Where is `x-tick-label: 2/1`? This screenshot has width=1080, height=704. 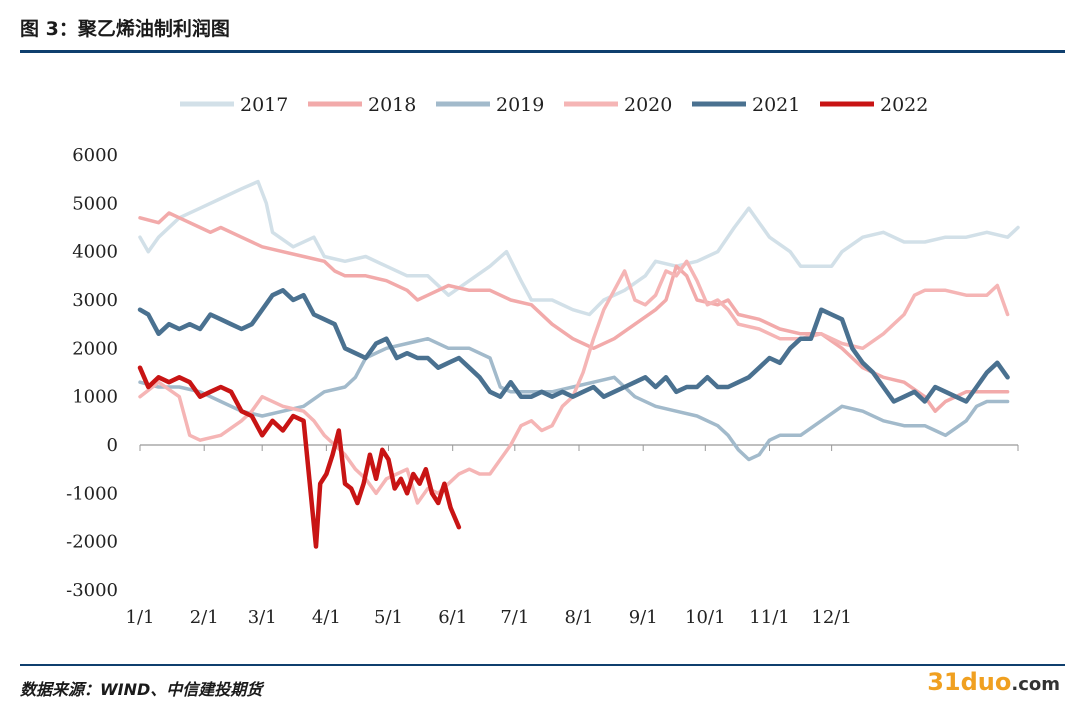 x-tick-label: 2/1 is located at coordinates (204, 617).